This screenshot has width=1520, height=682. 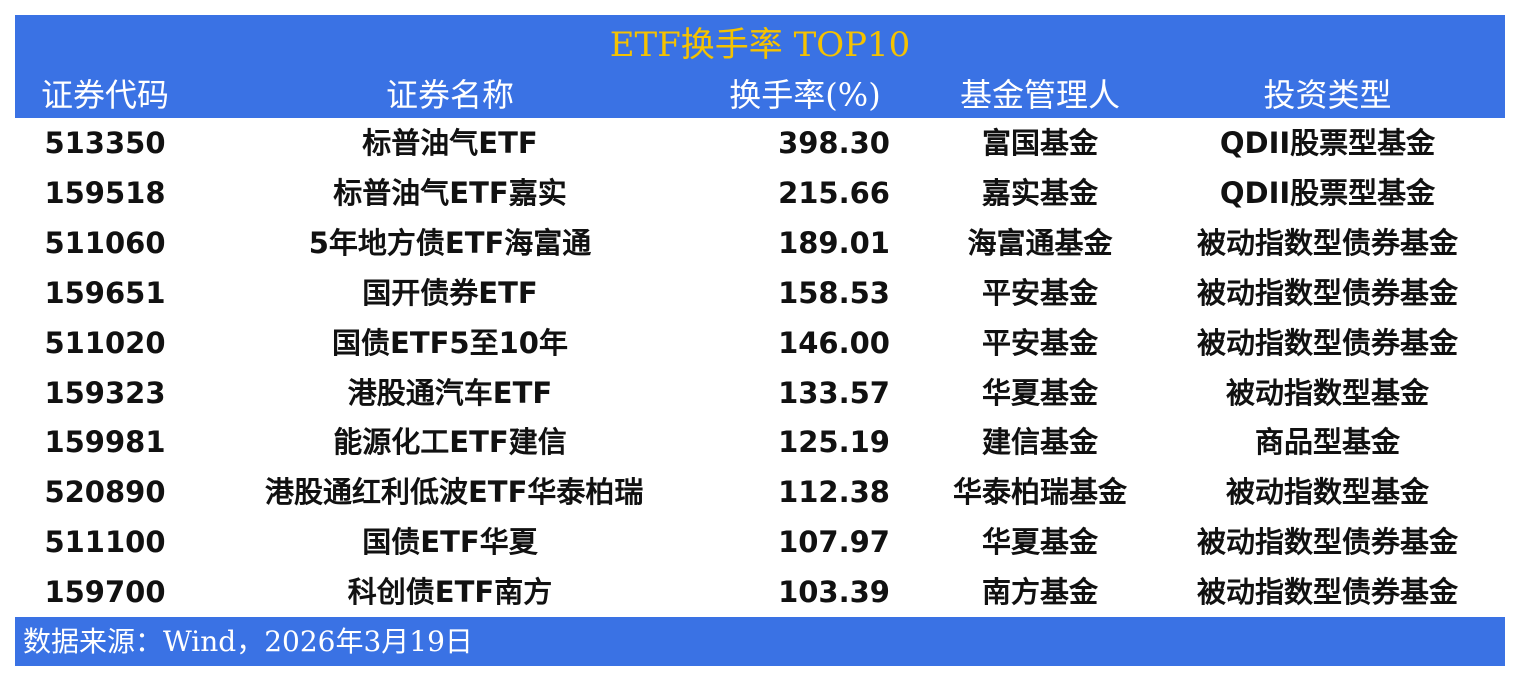 What do you see at coordinates (760, 592) in the screenshot?
I see `table-row: 159700 科创债ETF南方 103.39 南方基金 被动指数型债券基金` at bounding box center [760, 592].